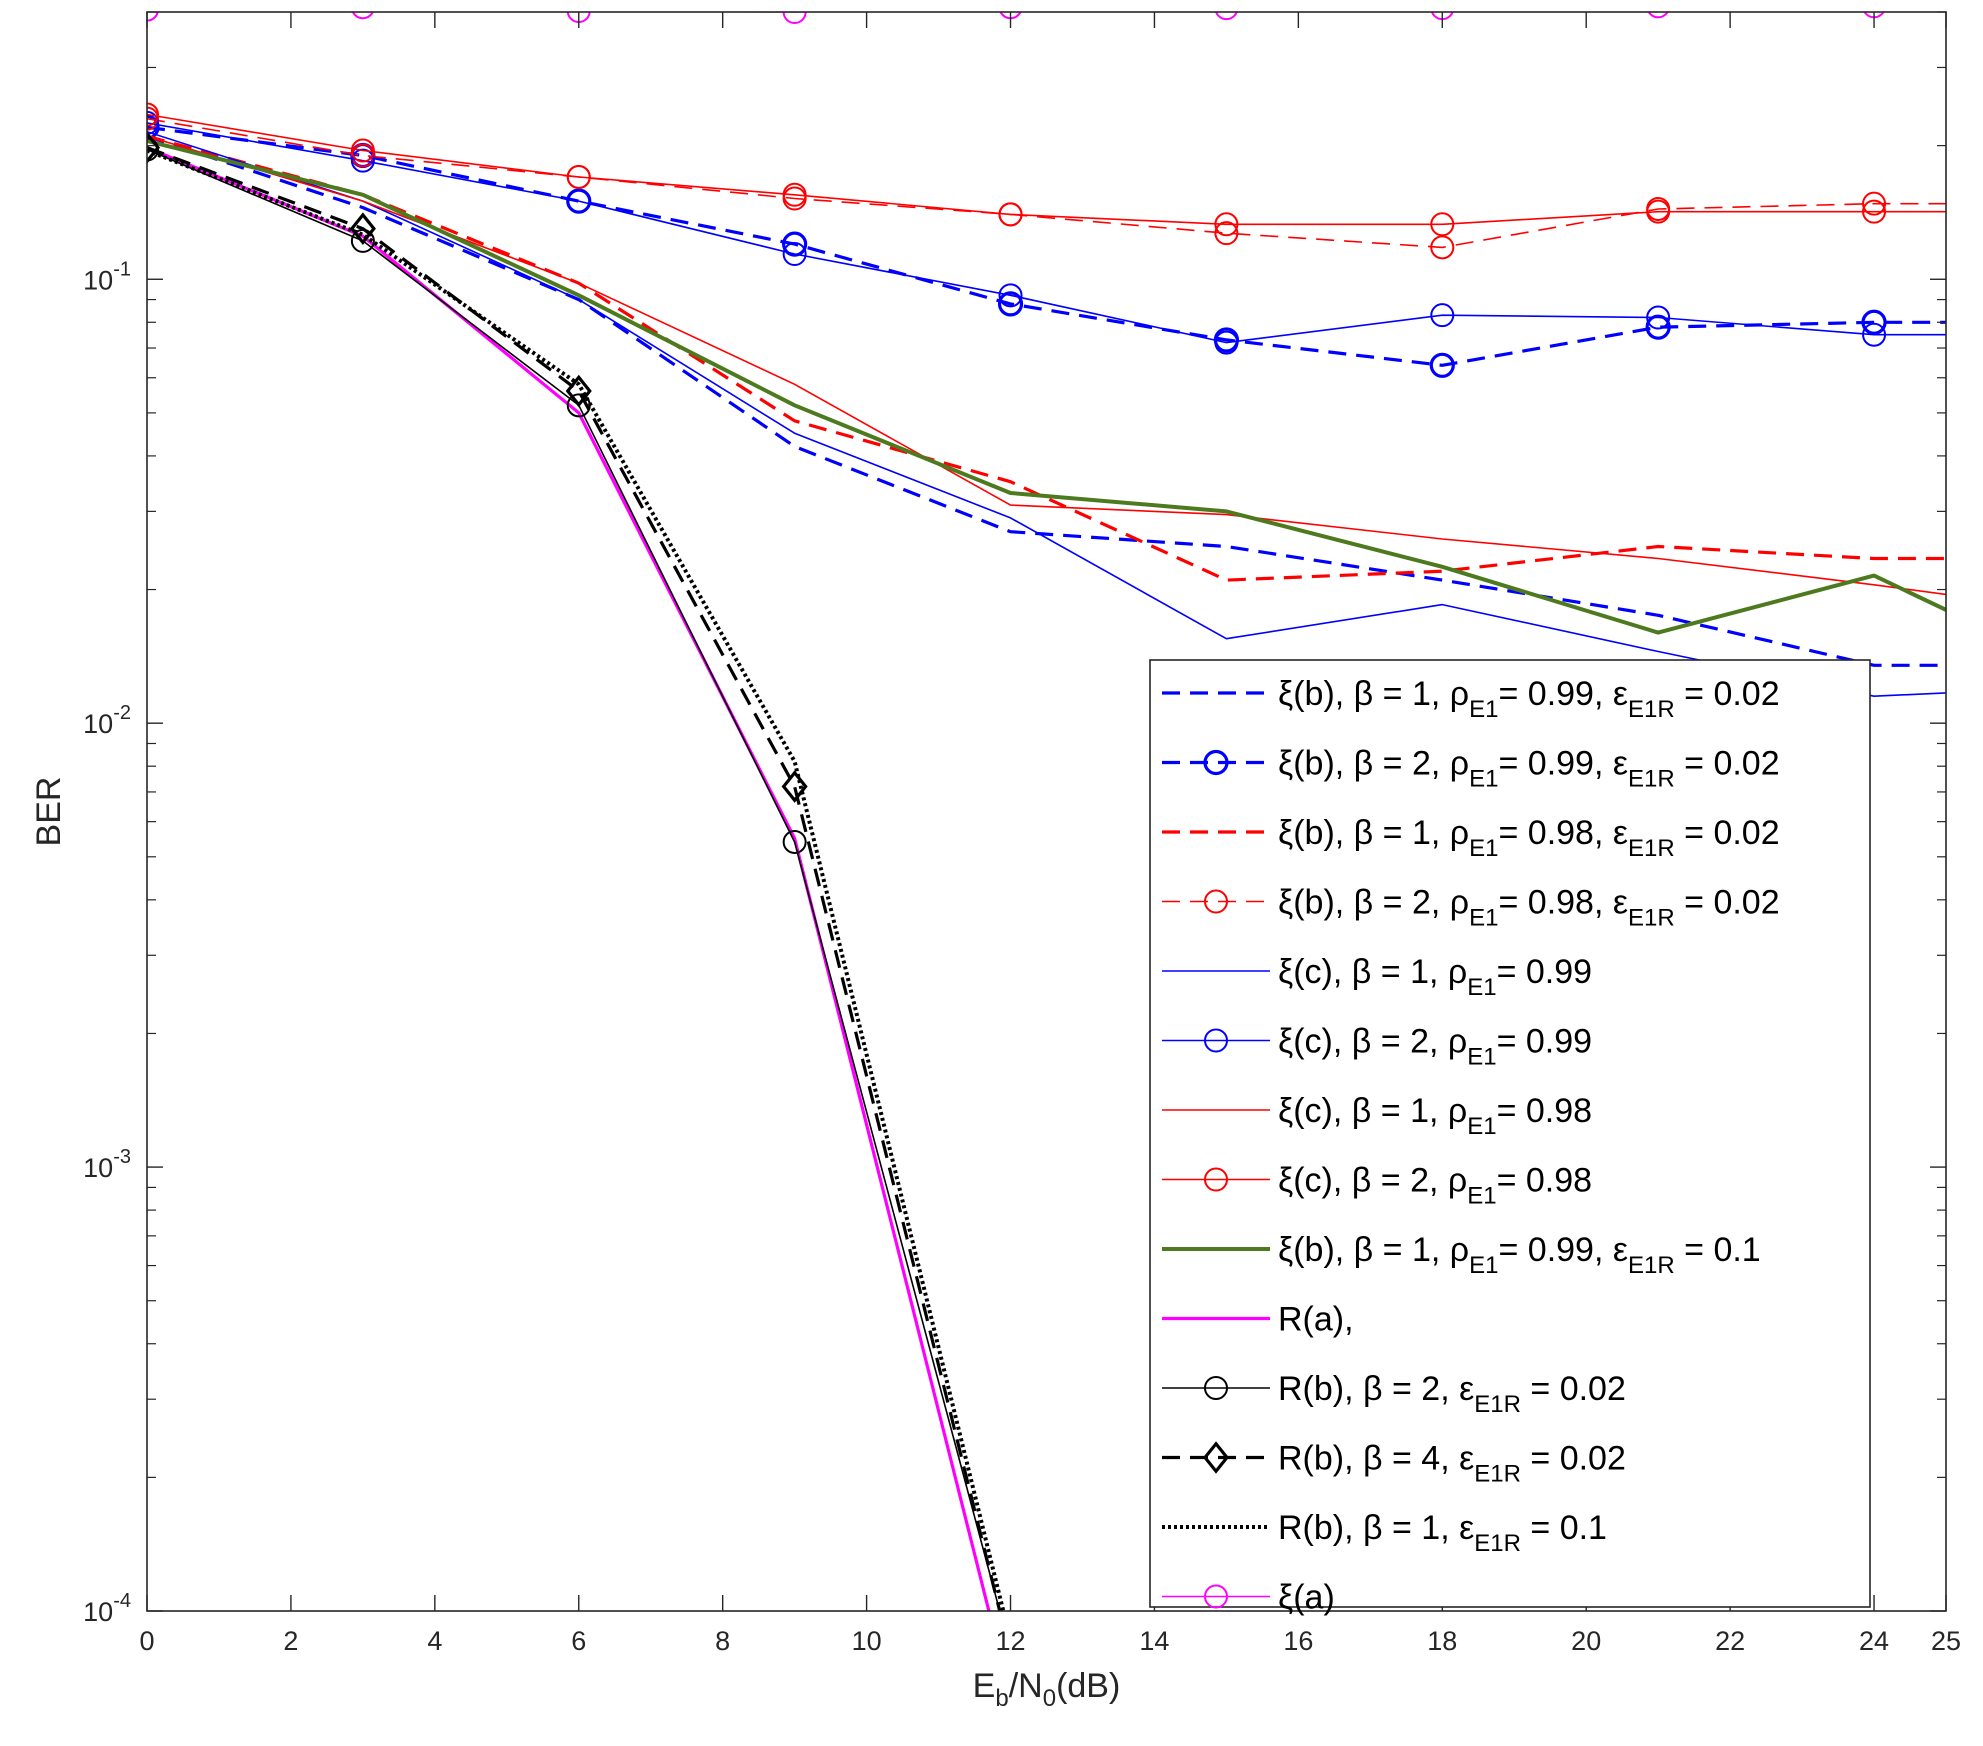 This screenshot has height=1746, width=1983. What do you see at coordinates (722, 1641) in the screenshot?
I see `x-tick-label: 8` at bounding box center [722, 1641].